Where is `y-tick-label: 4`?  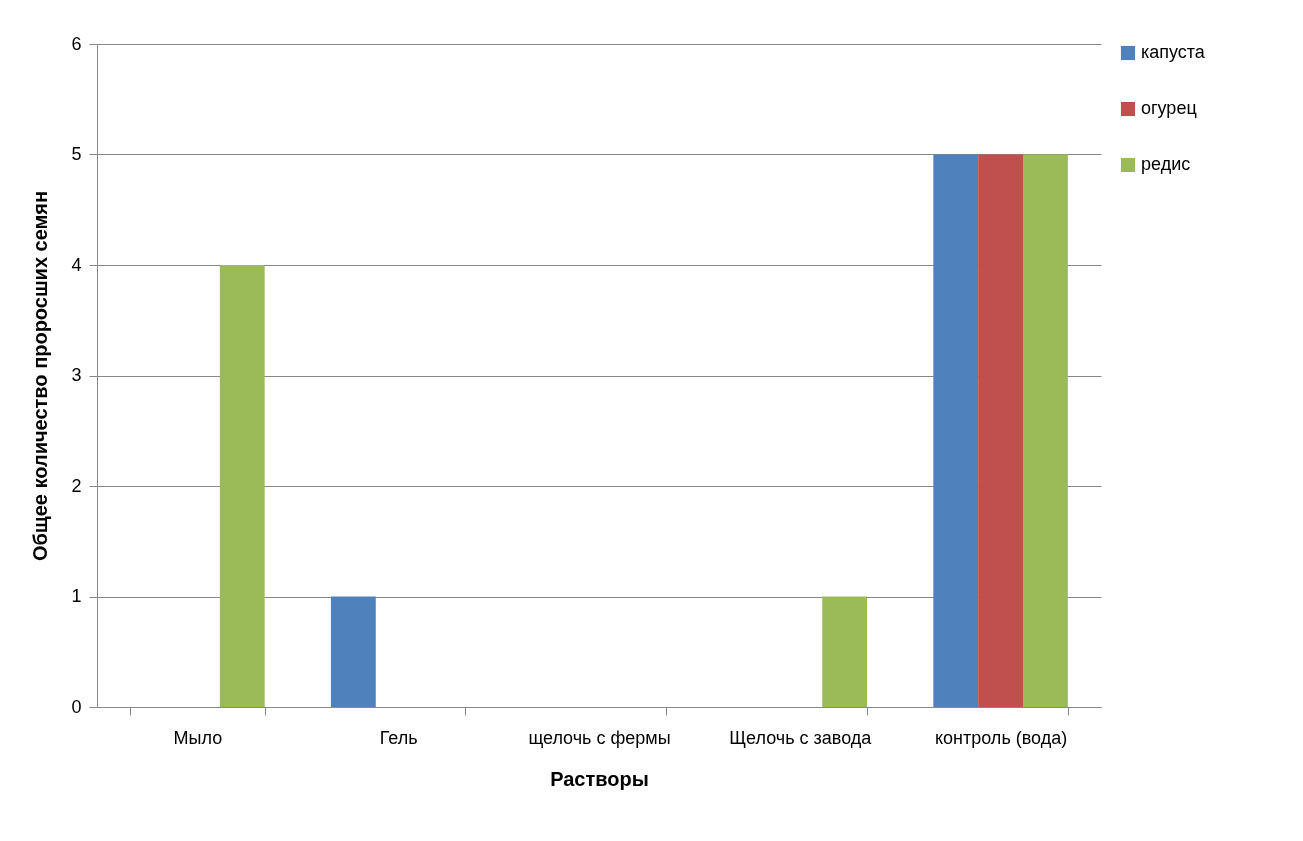
y-tick-label: 4 is located at coordinates (76, 264).